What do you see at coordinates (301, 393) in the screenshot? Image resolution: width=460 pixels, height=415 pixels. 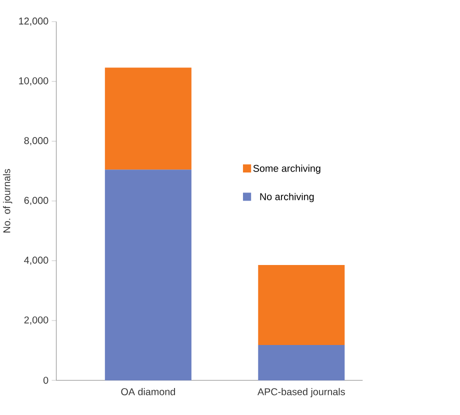 I see `x-tick-label: APC-based journals` at bounding box center [301, 393].